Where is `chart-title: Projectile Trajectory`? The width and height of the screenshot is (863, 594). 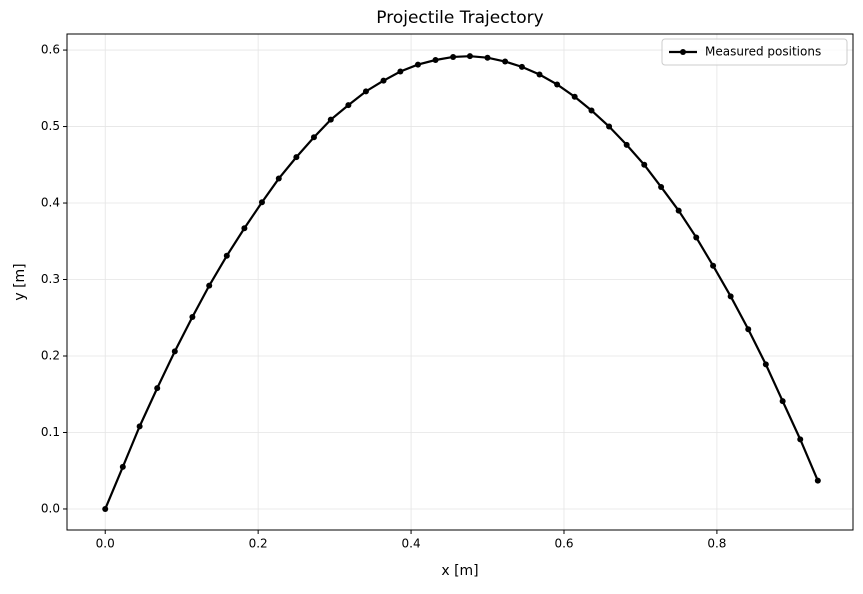 chart-title: Projectile Trajectory is located at coordinates (459, 18).